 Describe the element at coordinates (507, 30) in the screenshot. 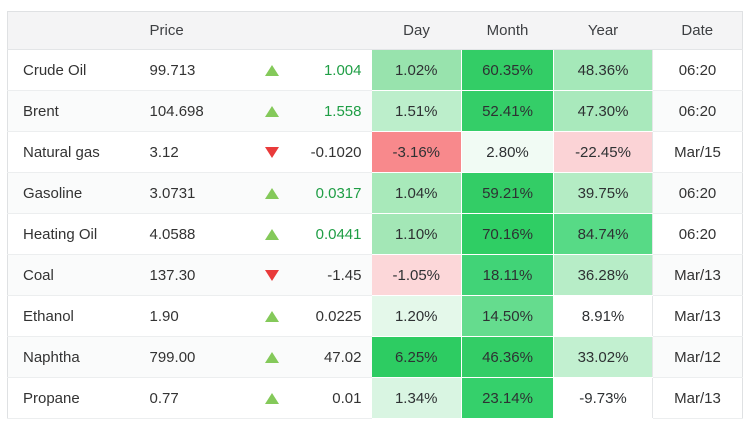

I see `column-header-month: Month` at that location.